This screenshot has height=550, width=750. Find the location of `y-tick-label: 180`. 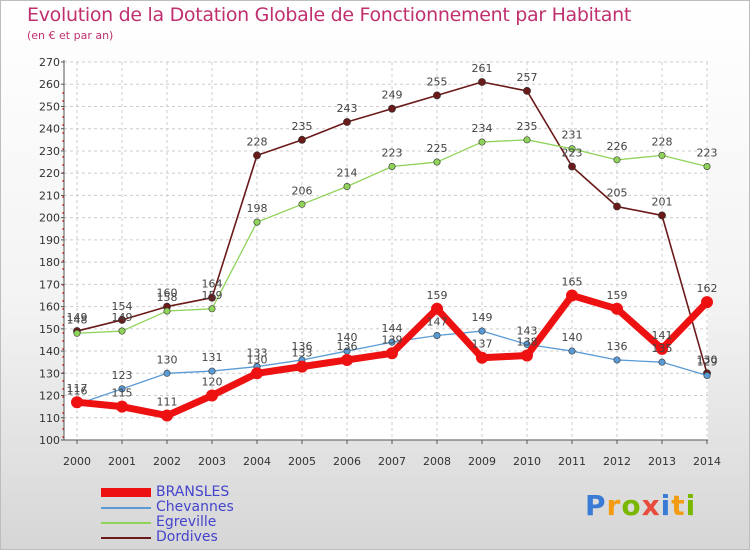

y-tick-label: 180 is located at coordinates (49, 262).